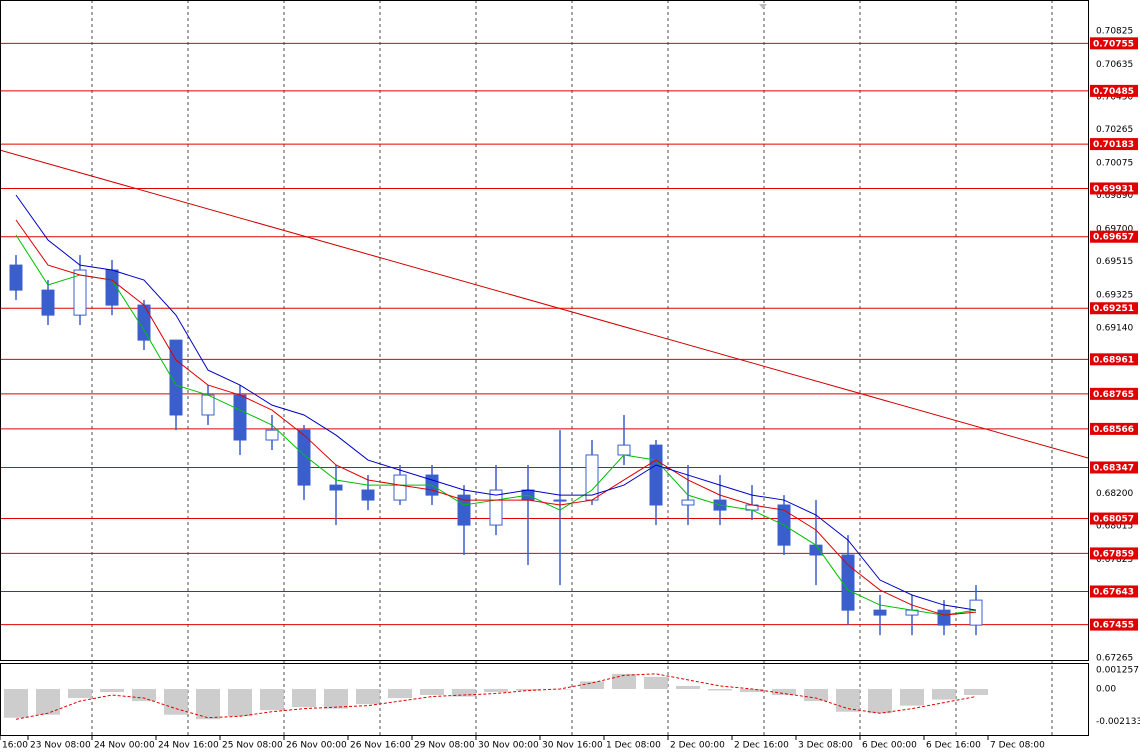 This screenshot has width=1140, height=754. Describe the element at coordinates (1017, 746) in the screenshot. I see `x-tick-label: 7 Dec 08:00` at that location.